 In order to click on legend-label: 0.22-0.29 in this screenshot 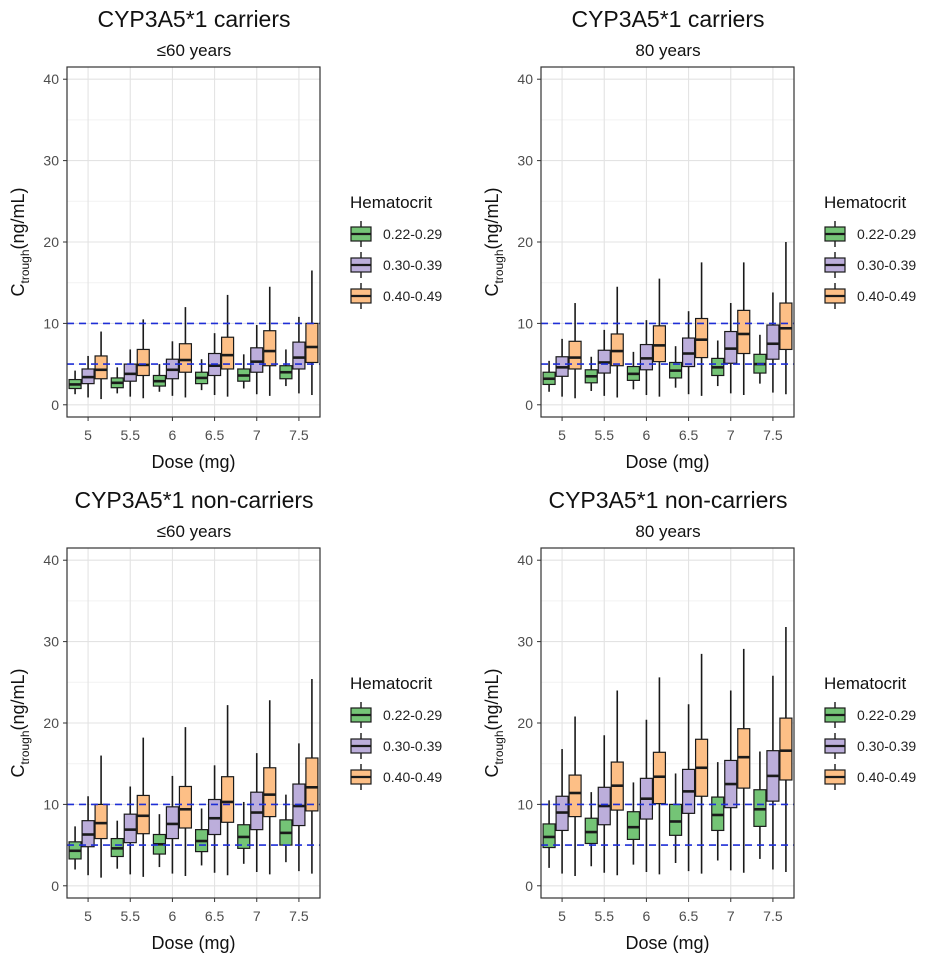, I will do `click(886, 715)`.